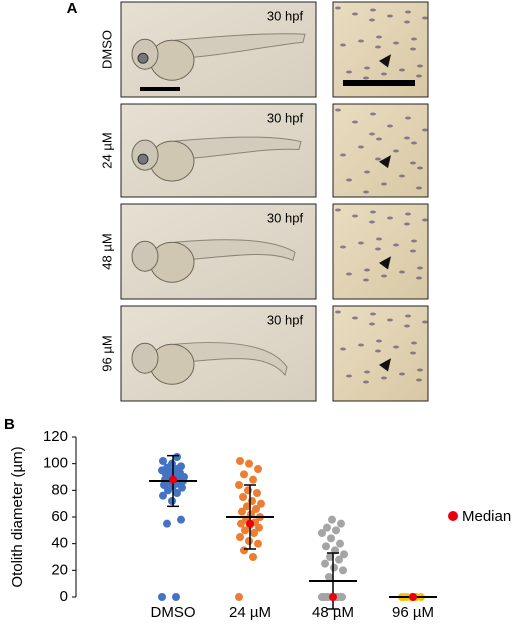 The width and height of the screenshot is (520, 631). What do you see at coordinates (72, 8) in the screenshot?
I see `panel-label: A` at bounding box center [72, 8].